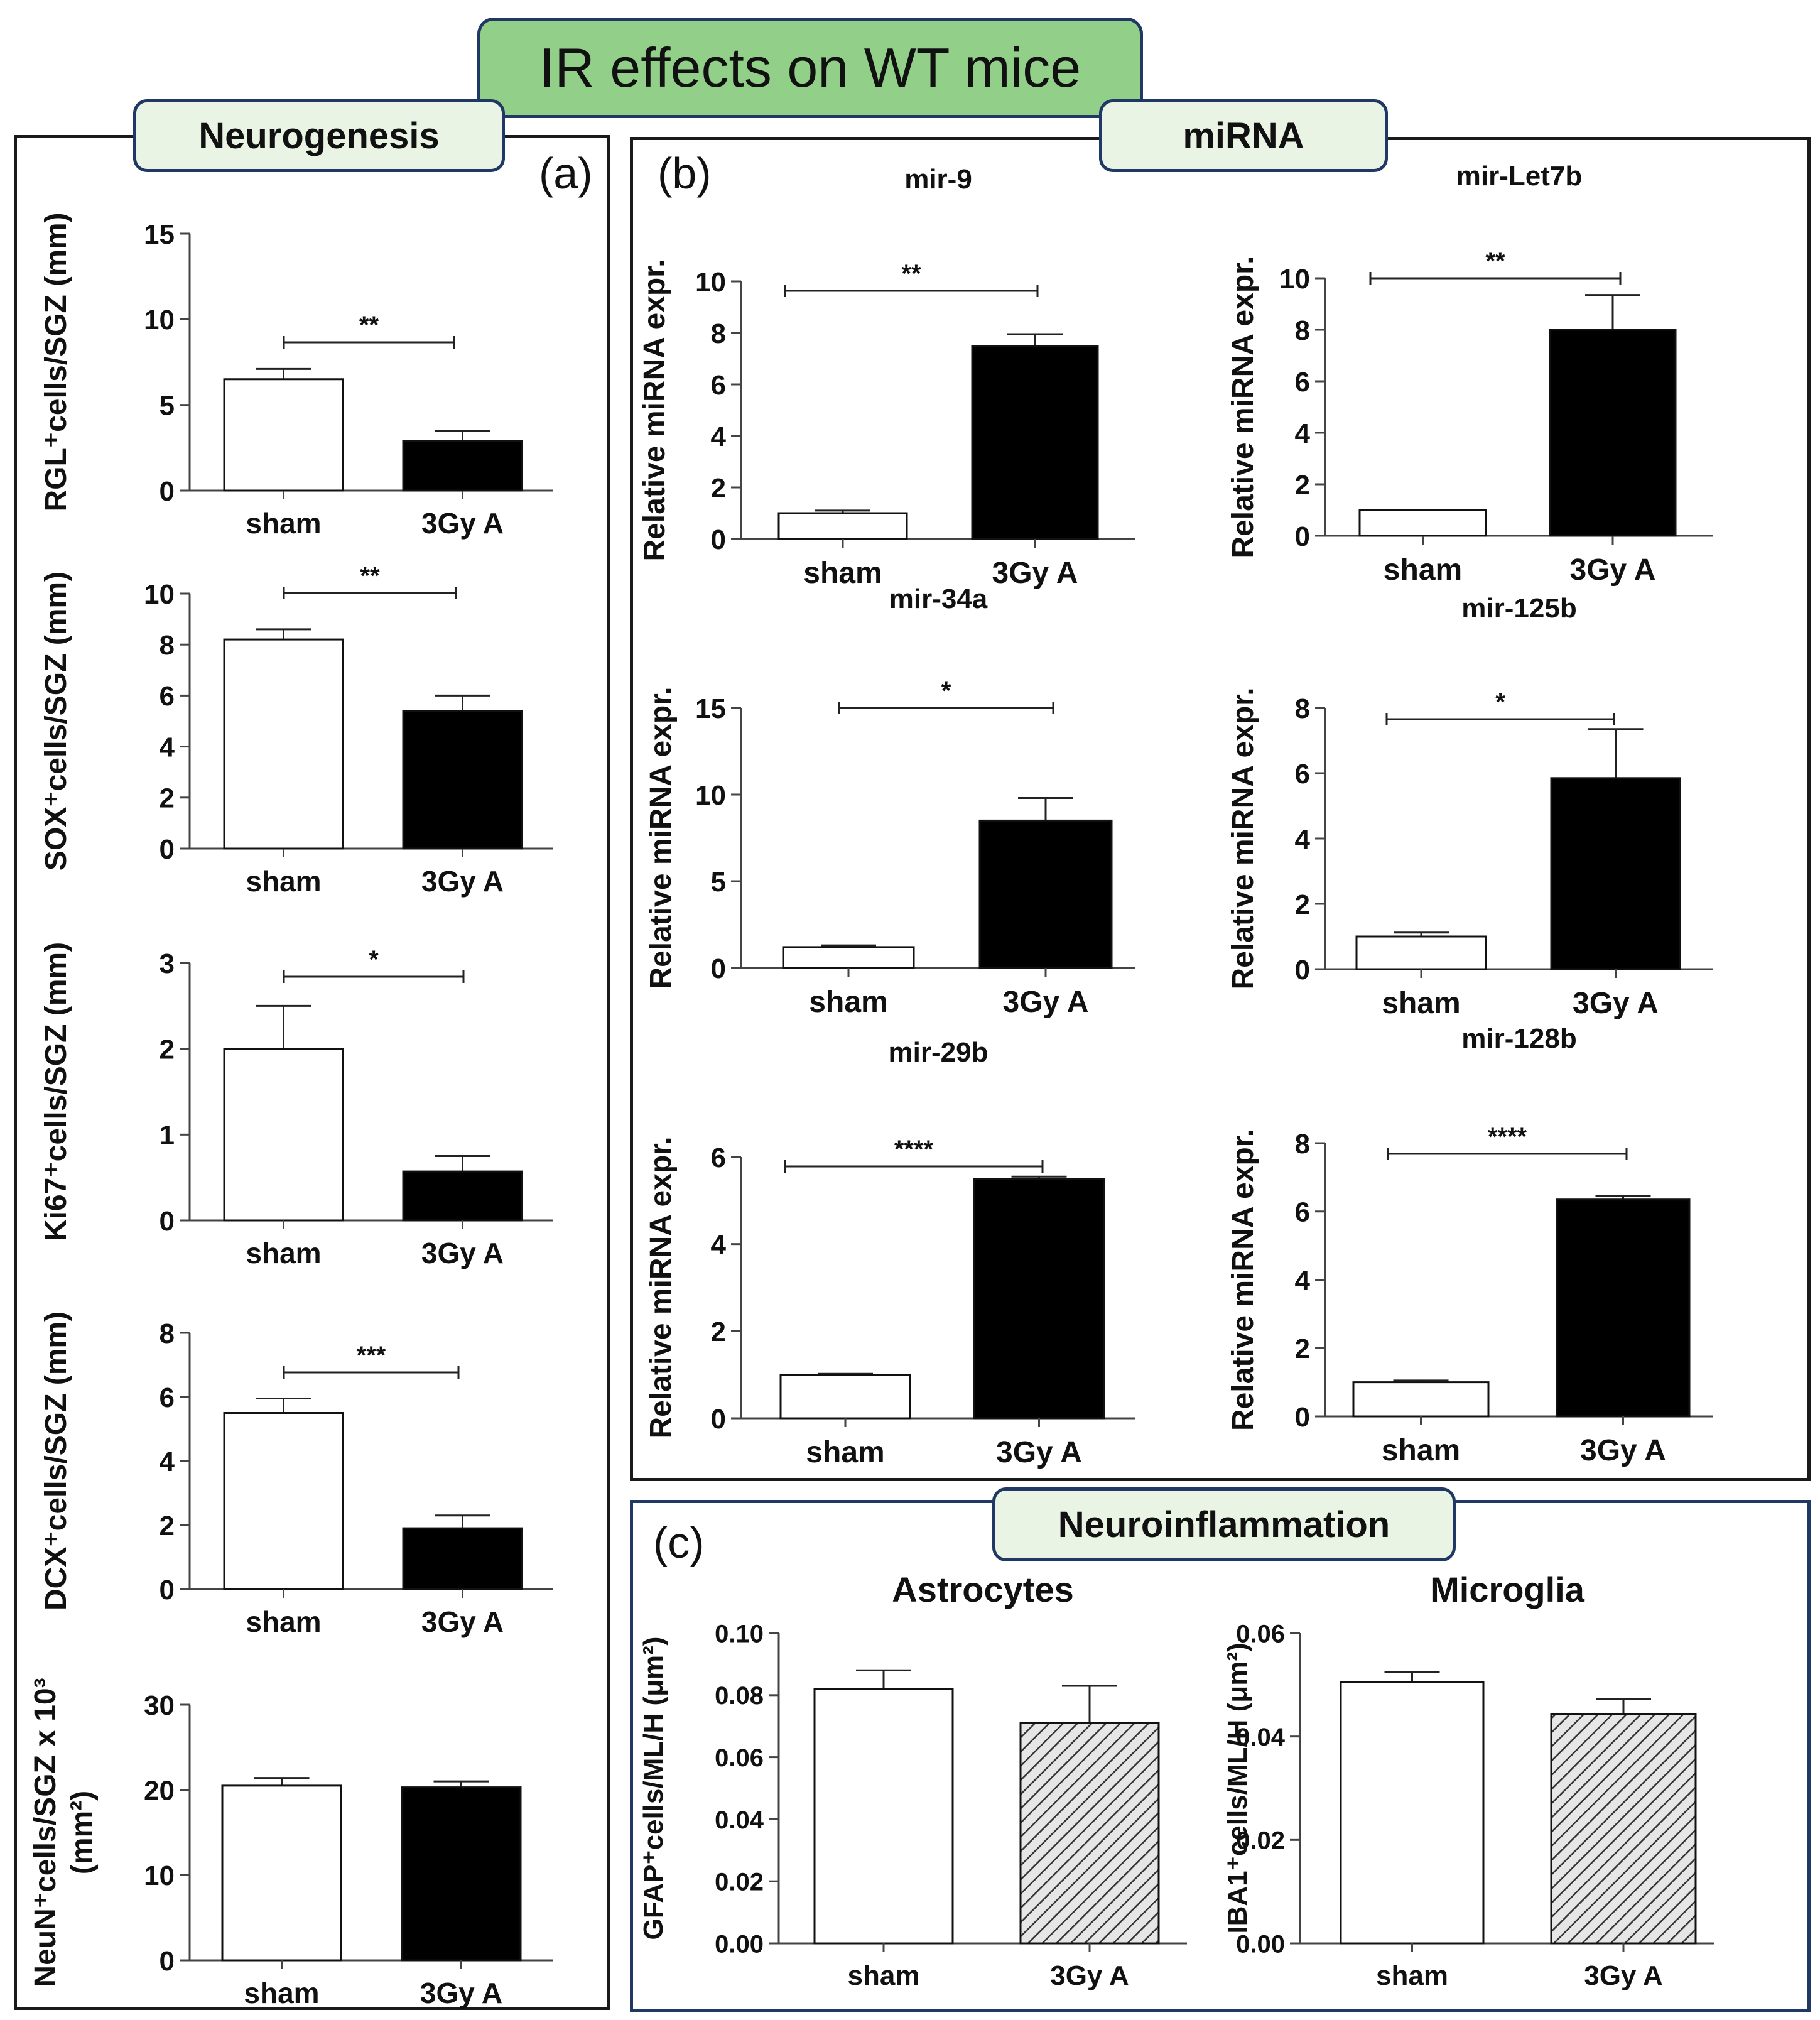  Describe the element at coordinates (679, 1543) in the screenshot. I see `panel-label-c: (c)` at that location.